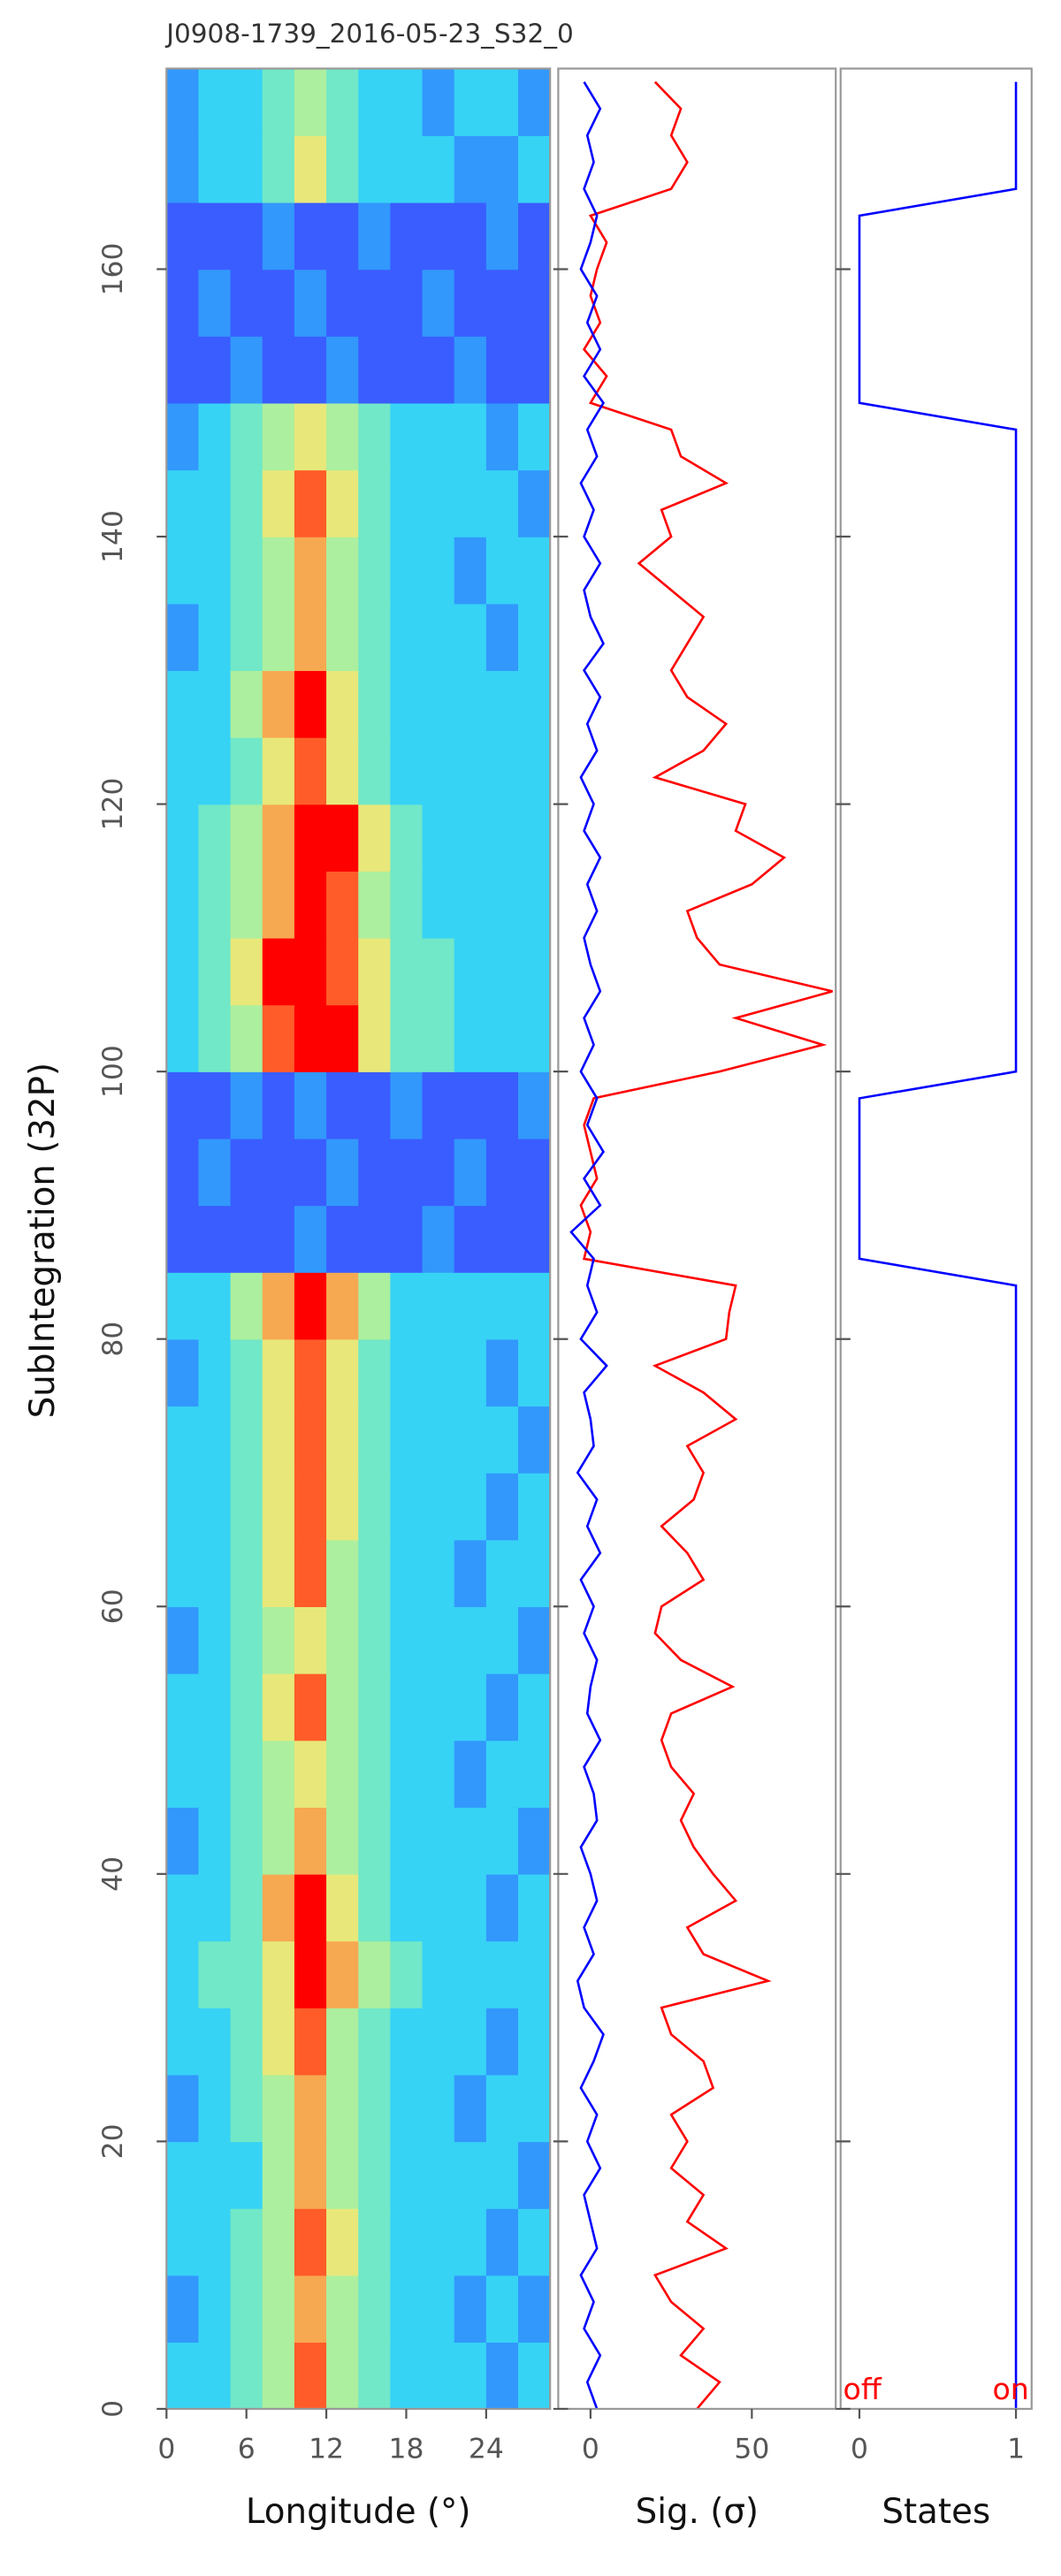 Image resolution: width=1061 pixels, height=2576 pixels. Describe the element at coordinates (113, 1071) in the screenshot. I see `y-tick-label: 100` at that location.